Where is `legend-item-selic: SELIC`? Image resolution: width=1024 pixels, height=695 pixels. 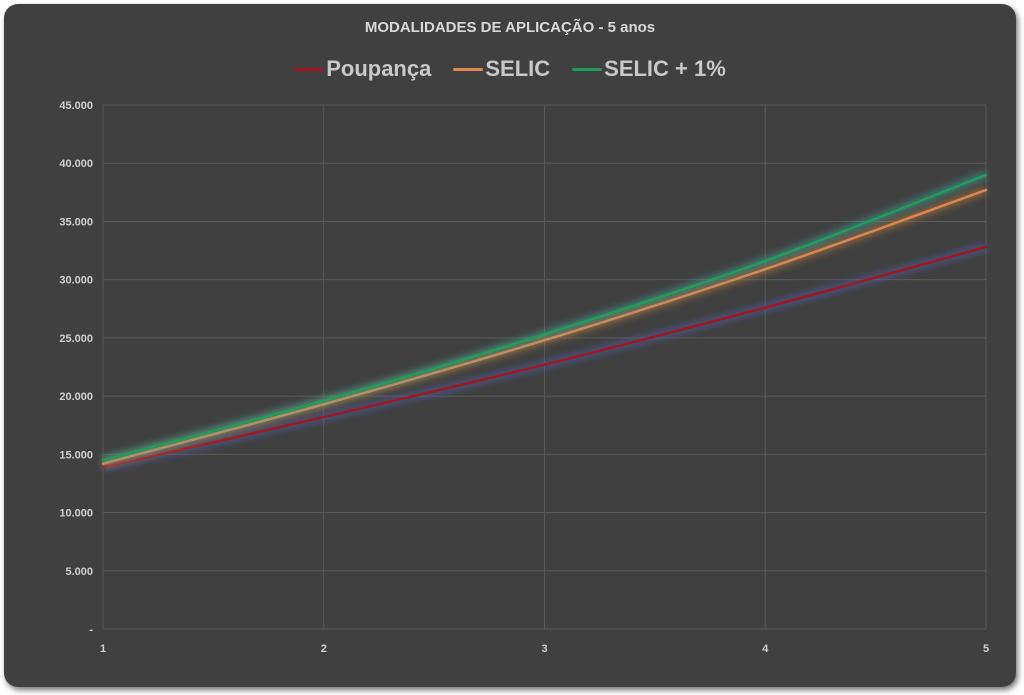
legend-item-selic: SELIC is located at coordinates (501, 69).